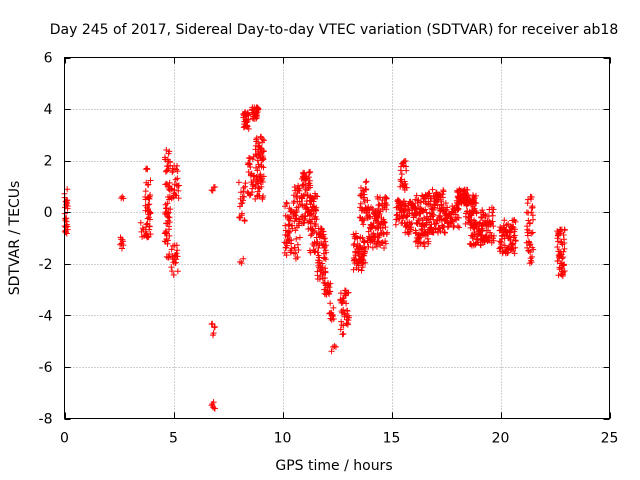  I want to click on x-axis-label: GPS time / hours, so click(333, 466).